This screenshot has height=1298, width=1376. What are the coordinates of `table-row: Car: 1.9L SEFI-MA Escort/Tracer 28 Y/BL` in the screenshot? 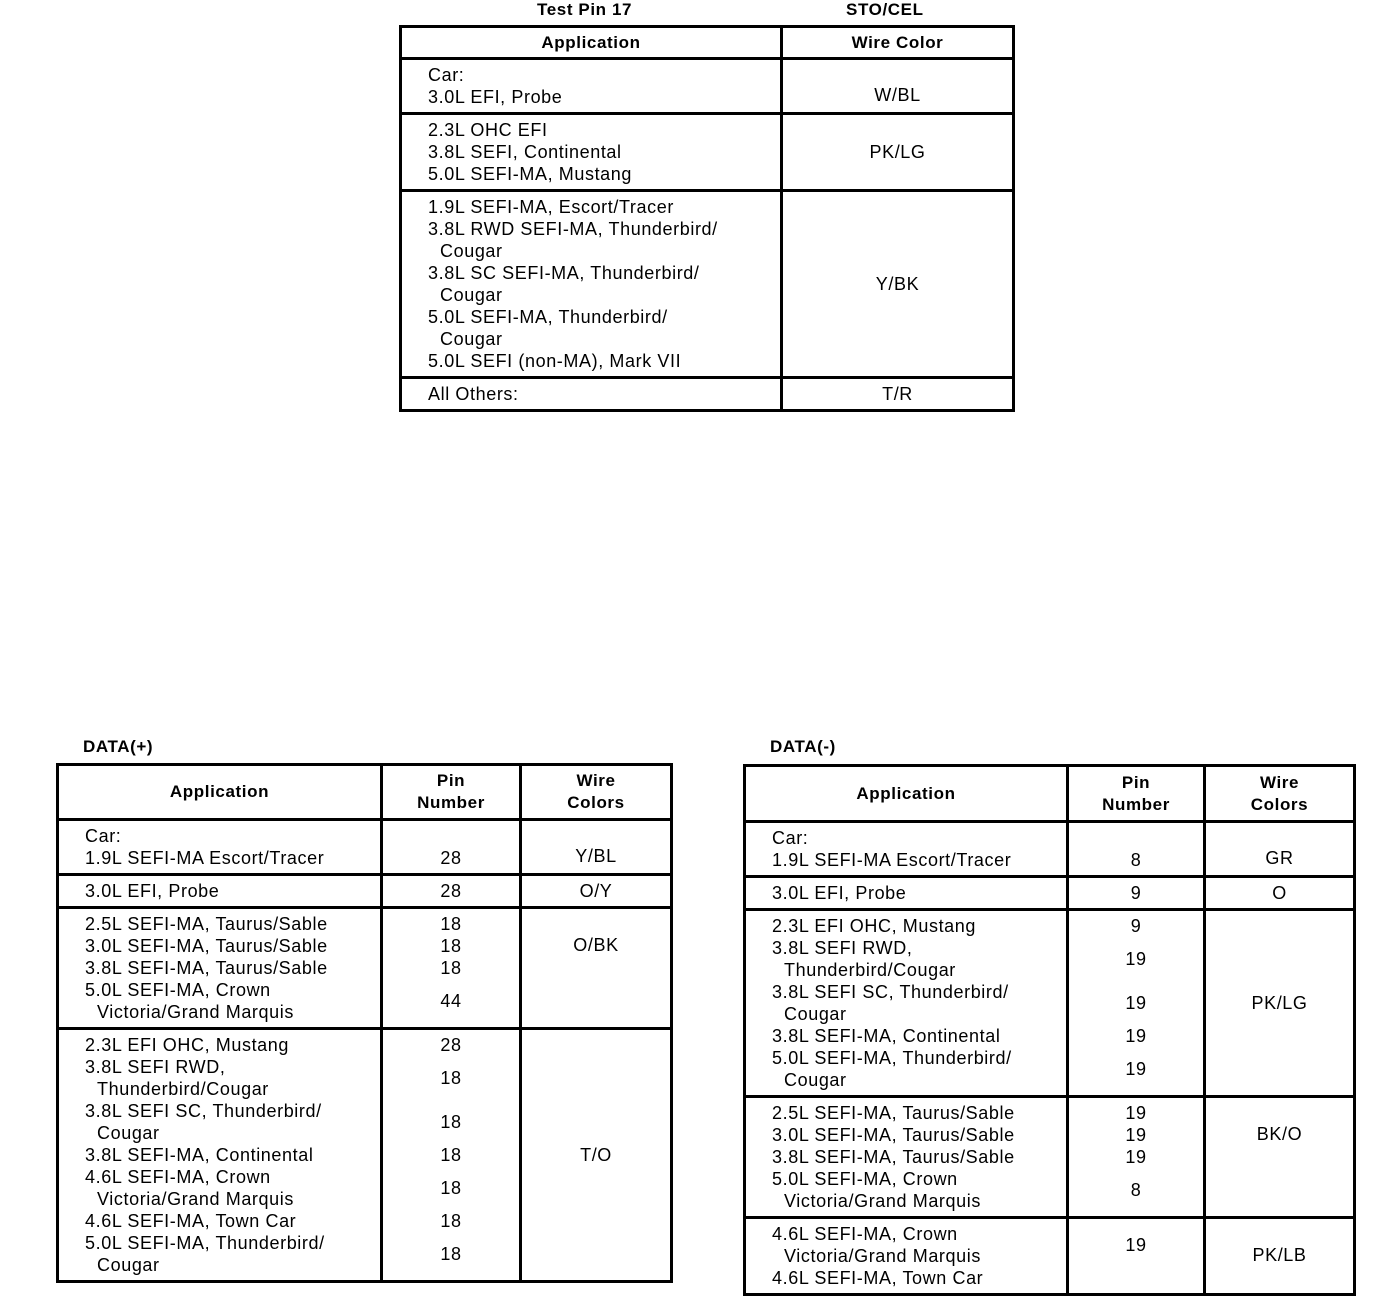 It's located at (364, 847).